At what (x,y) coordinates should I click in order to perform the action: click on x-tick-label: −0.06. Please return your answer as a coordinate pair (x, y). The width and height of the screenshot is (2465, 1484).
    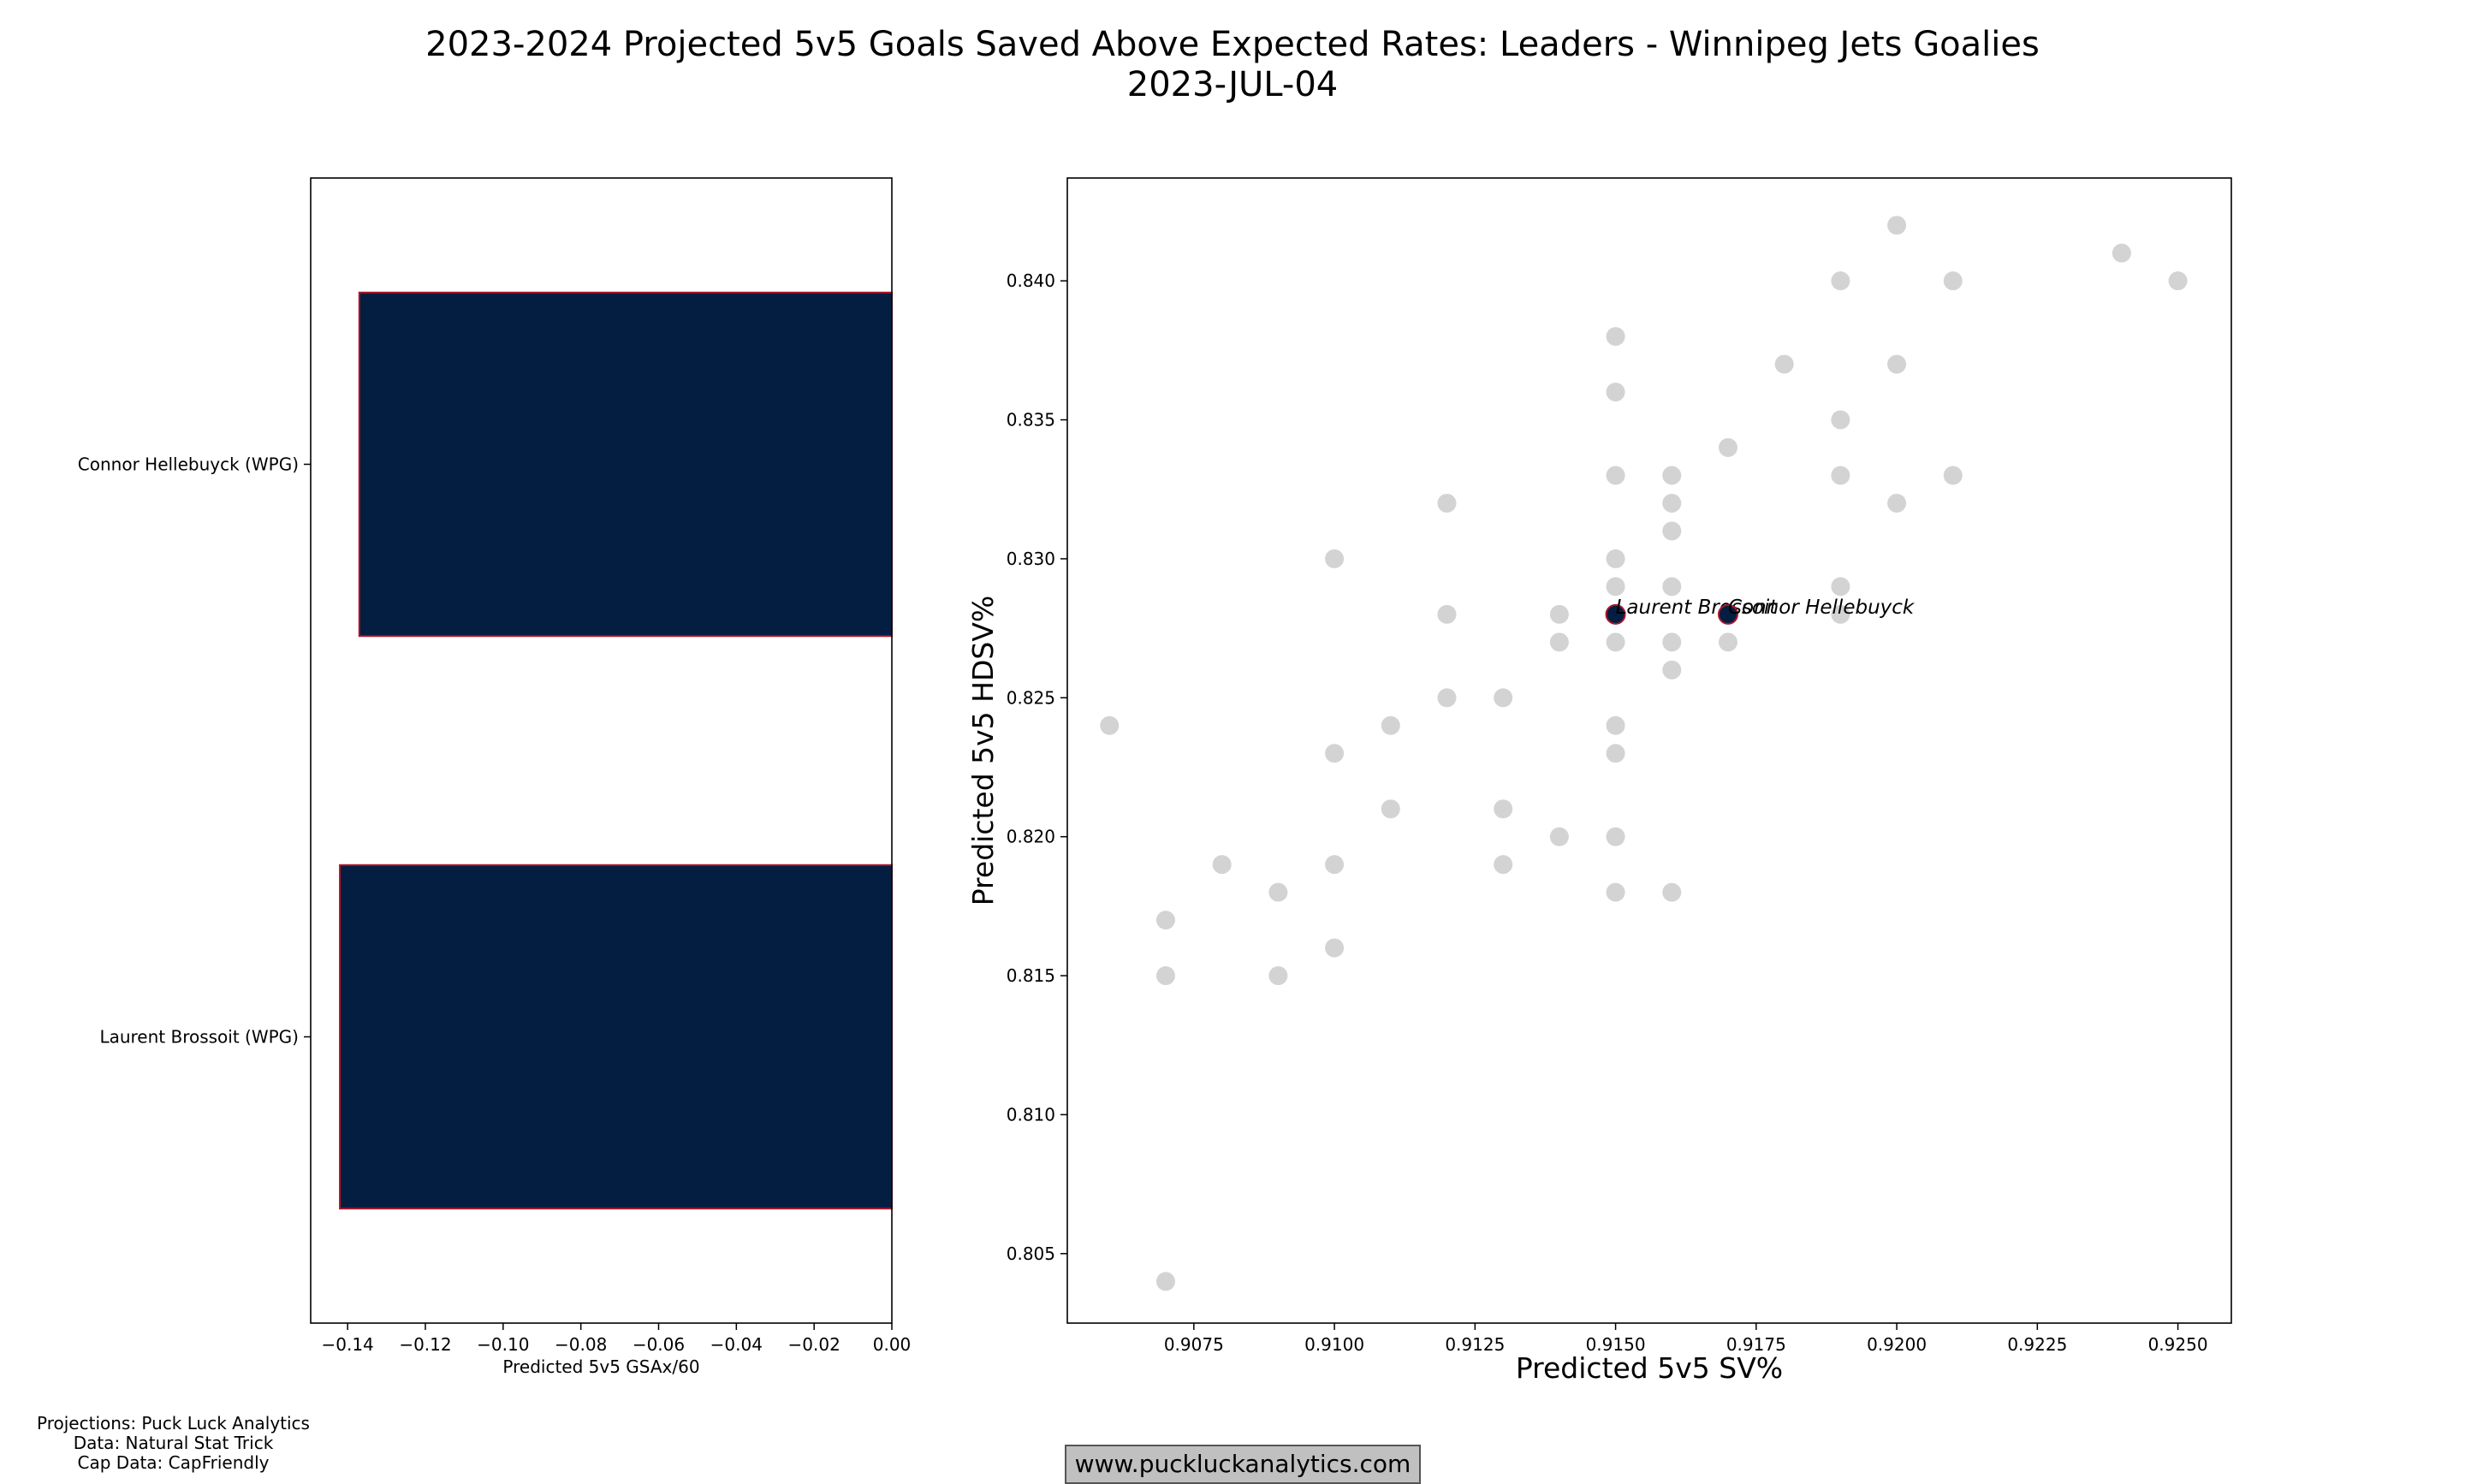
    Looking at the image, I should click on (659, 1345).